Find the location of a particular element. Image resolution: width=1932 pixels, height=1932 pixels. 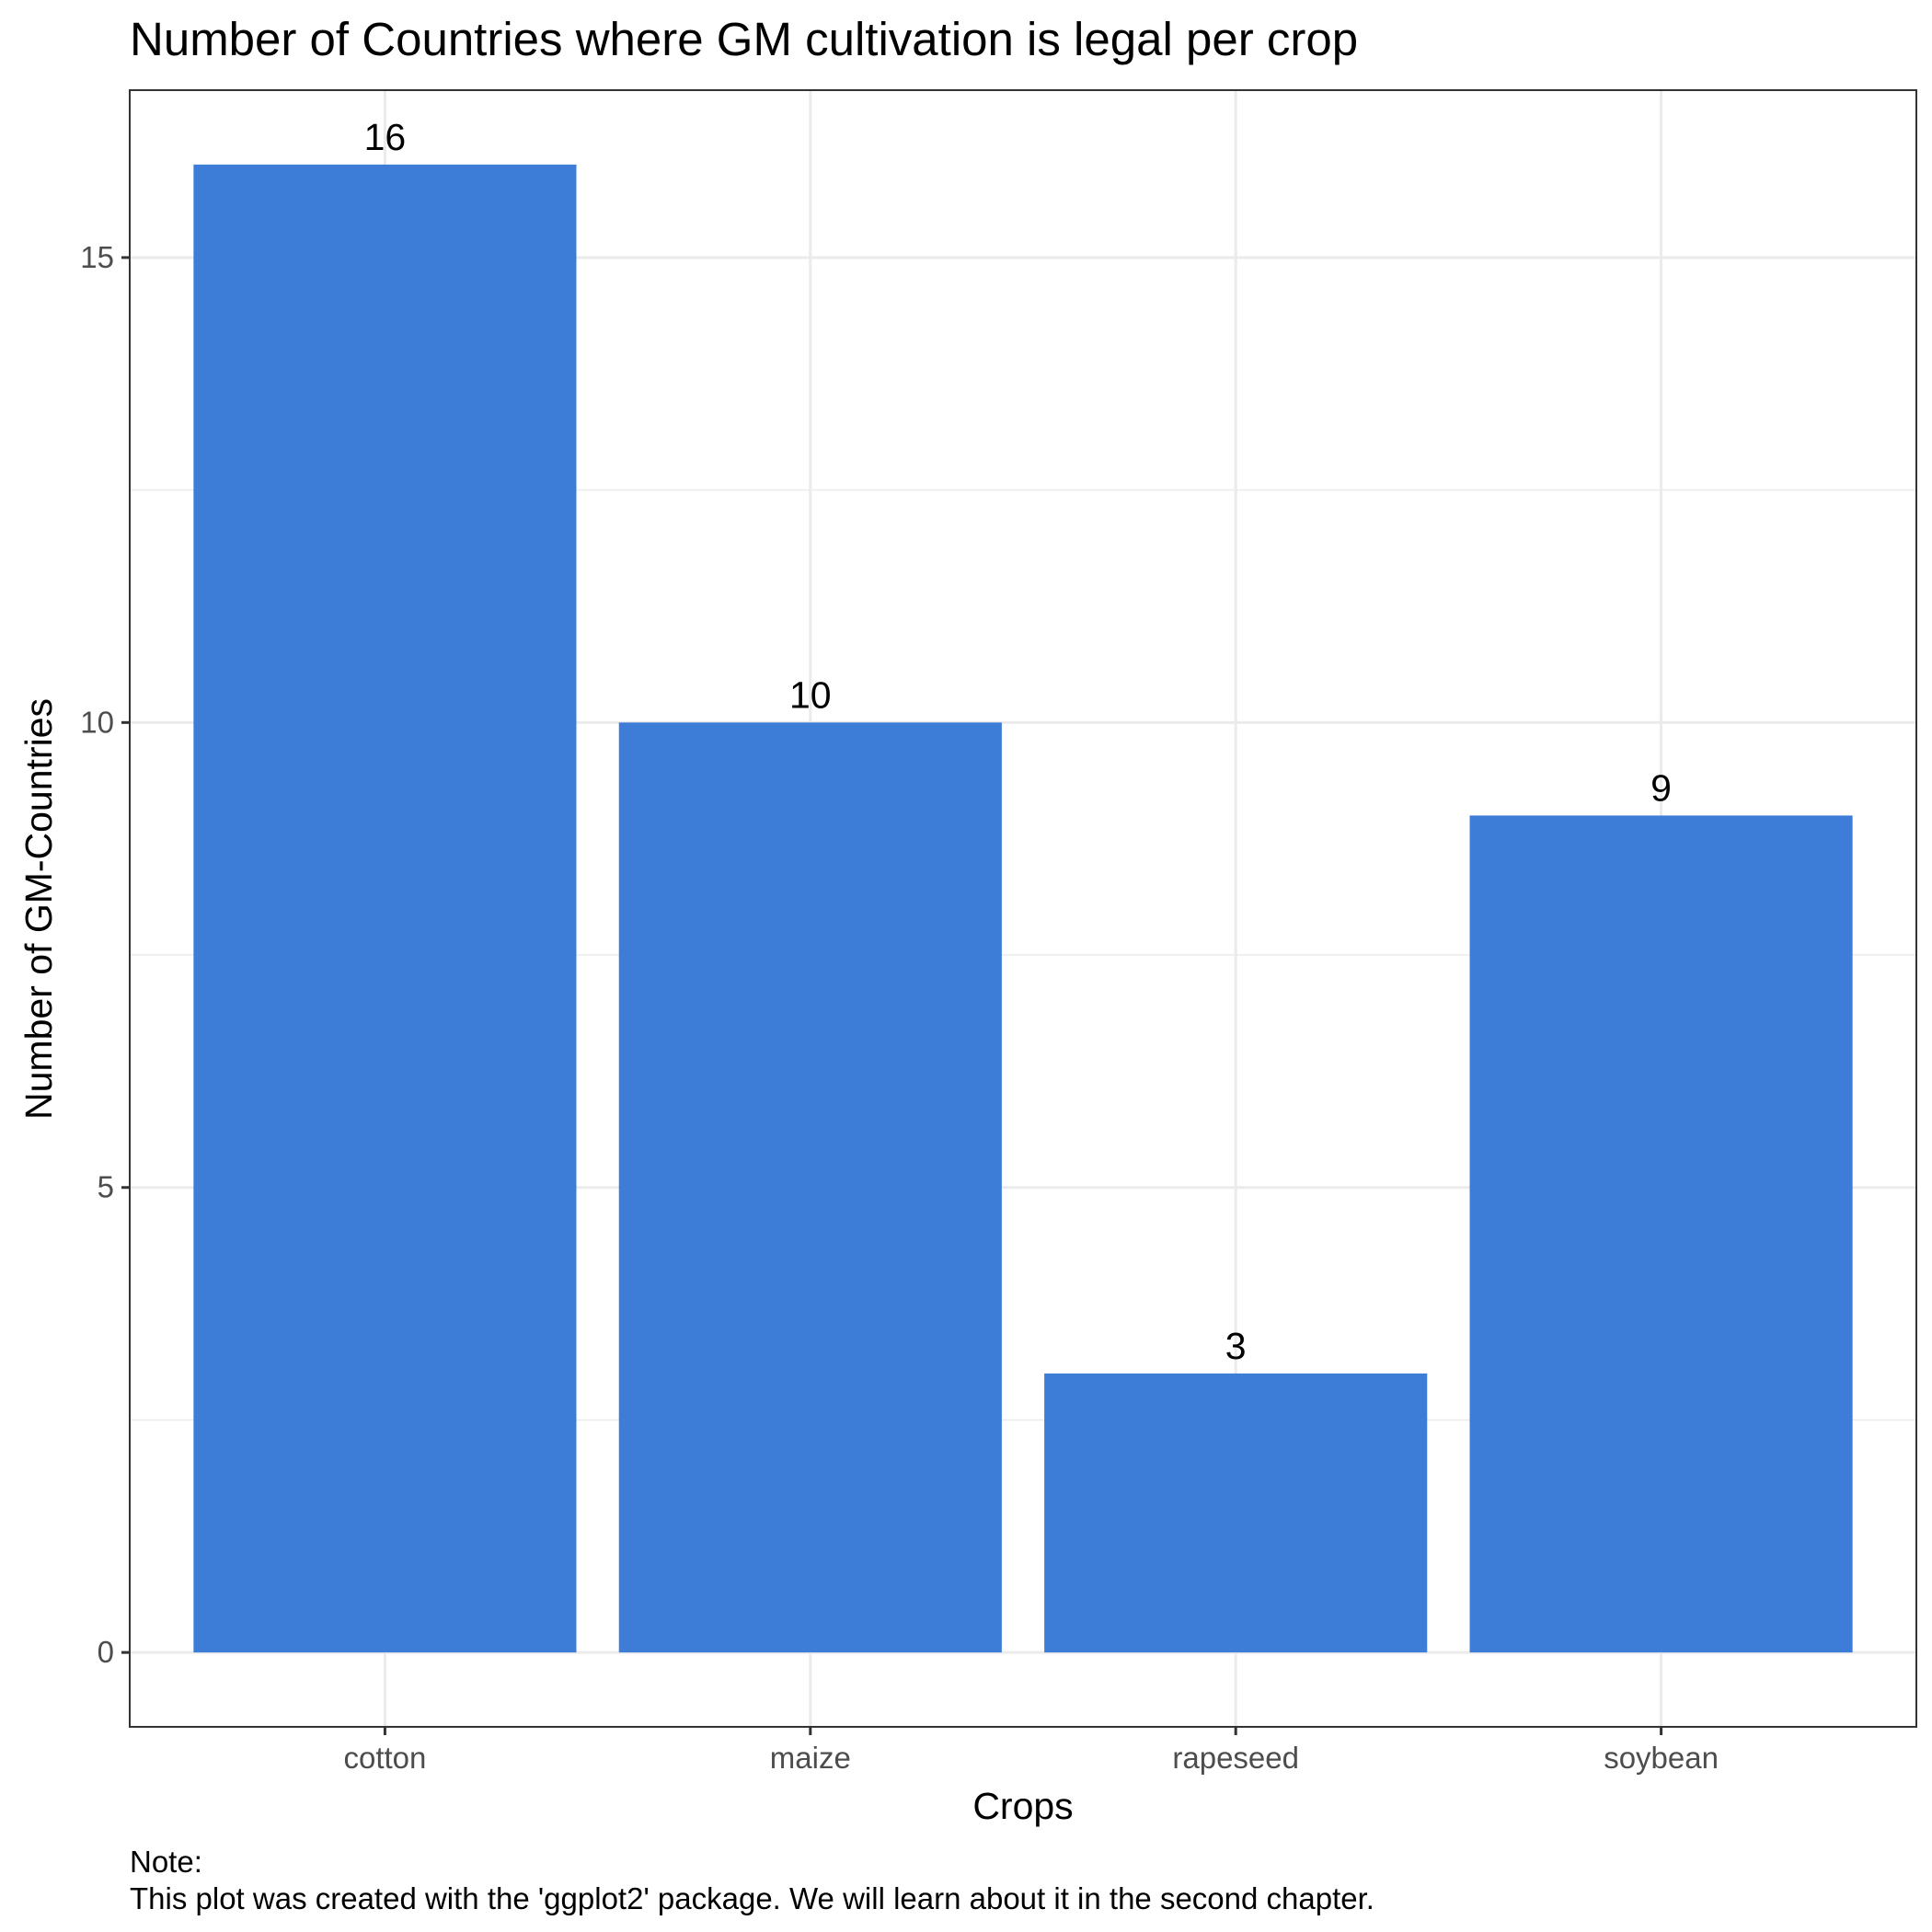

bar-maize is located at coordinates (810, 1187).